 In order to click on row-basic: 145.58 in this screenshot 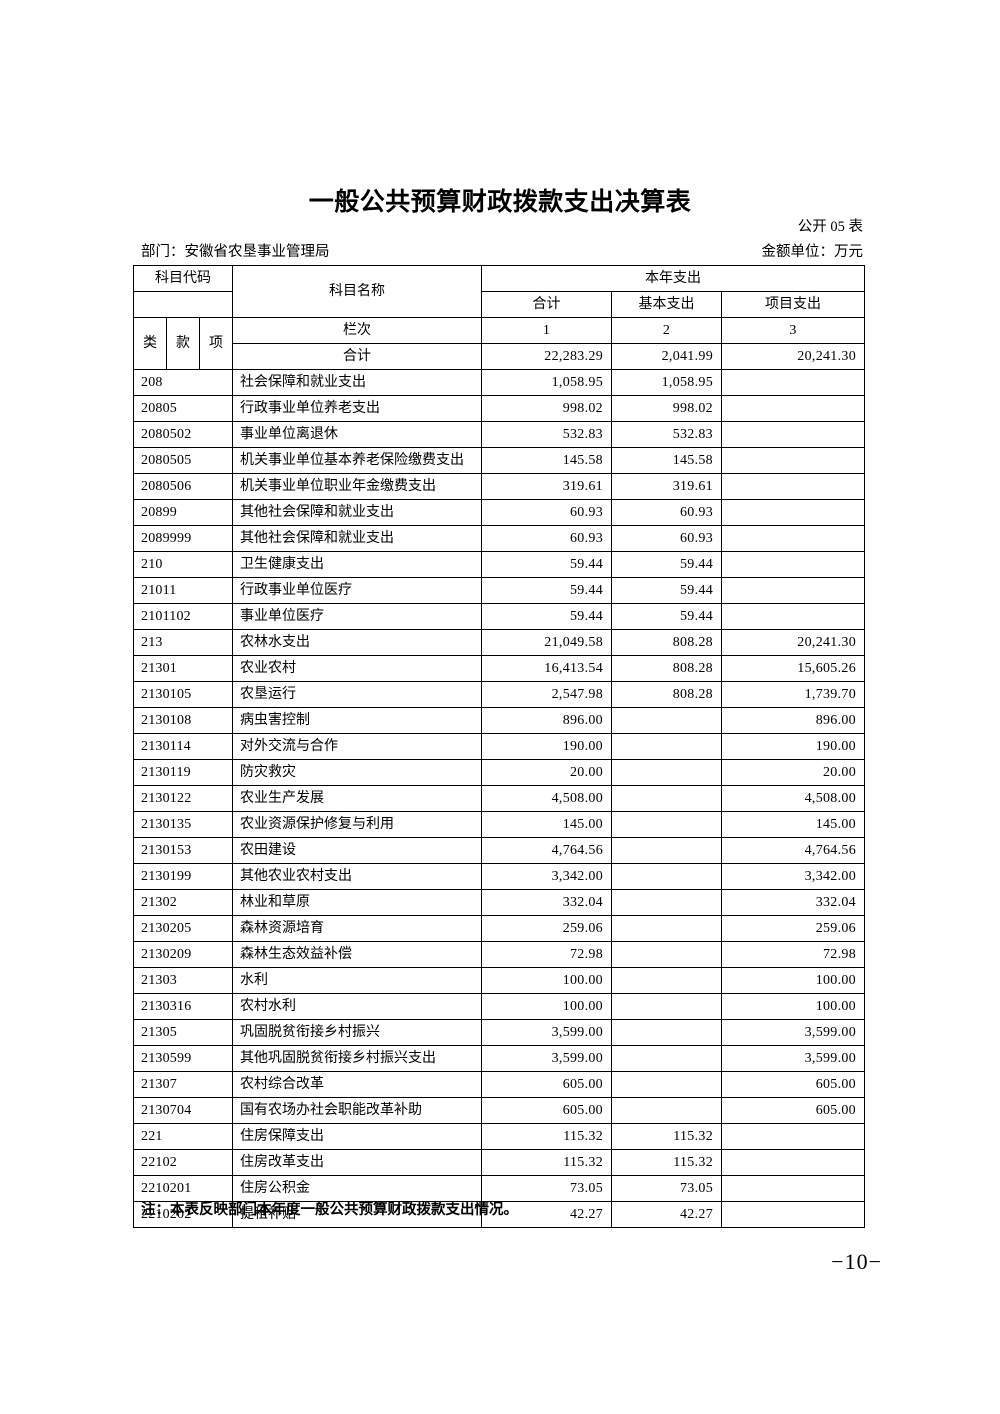, I will do `click(666, 460)`.